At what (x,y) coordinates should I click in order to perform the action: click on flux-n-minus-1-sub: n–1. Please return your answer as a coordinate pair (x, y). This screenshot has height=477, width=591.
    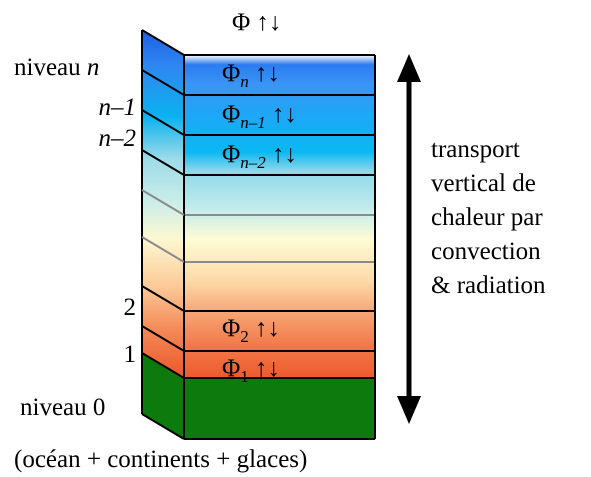
    Looking at the image, I should click on (253, 122).